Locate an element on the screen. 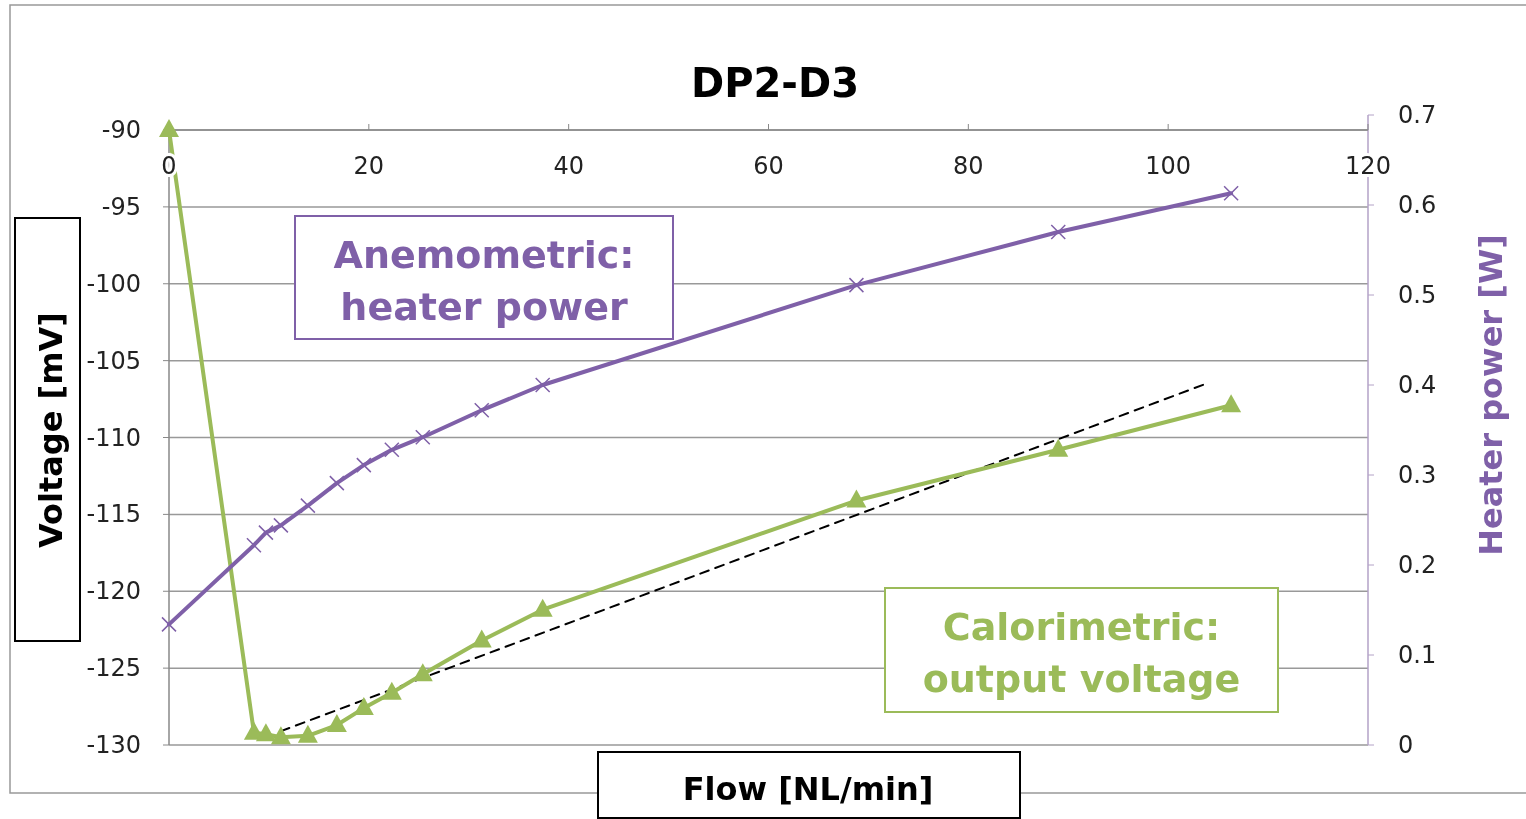 The width and height of the screenshot is (1526, 819). y-tick-label: -130 is located at coordinates (113, 745).